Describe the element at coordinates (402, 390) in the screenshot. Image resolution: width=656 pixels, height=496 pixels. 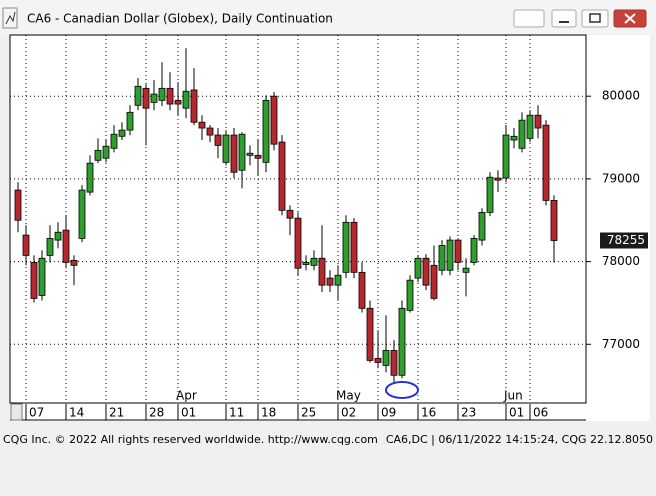
I see `annotation-ellipse` at that location.